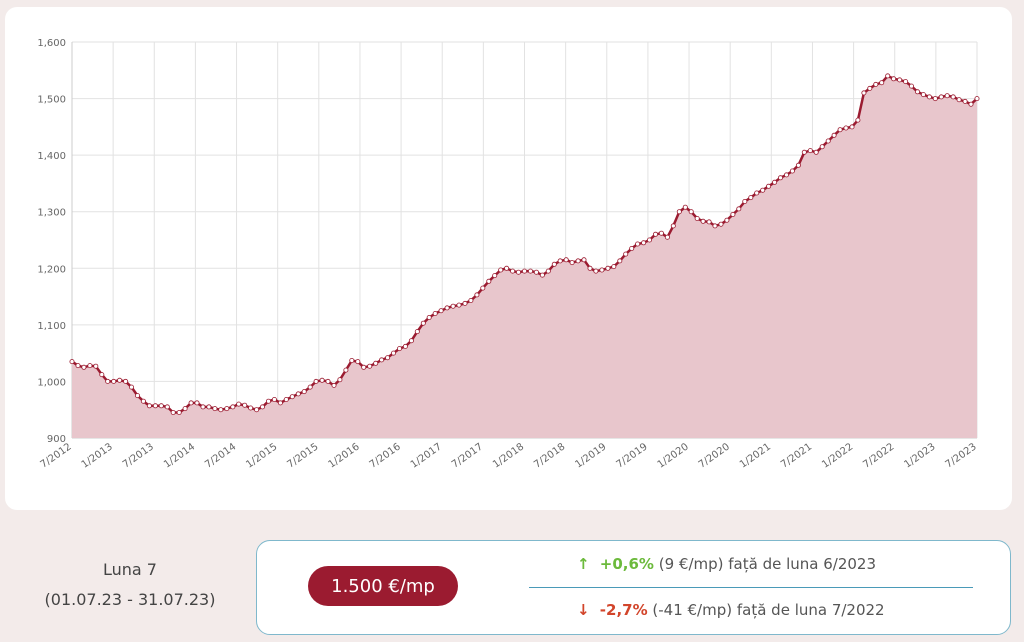 The width and height of the screenshot is (1024, 642). What do you see at coordinates (97, 455) in the screenshot?
I see `x-tick-label: 1/2013` at bounding box center [97, 455].